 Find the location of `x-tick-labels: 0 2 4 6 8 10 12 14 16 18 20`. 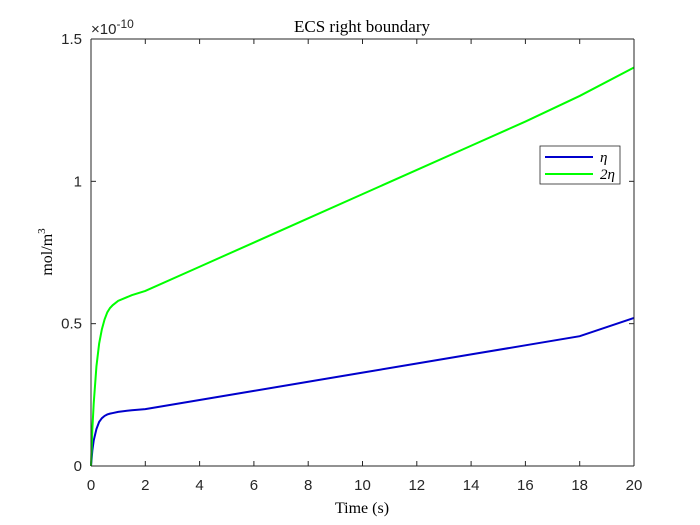

x-tick-labels: 0 2 4 6 8 10 12 14 16 18 20 is located at coordinates (365, 485).